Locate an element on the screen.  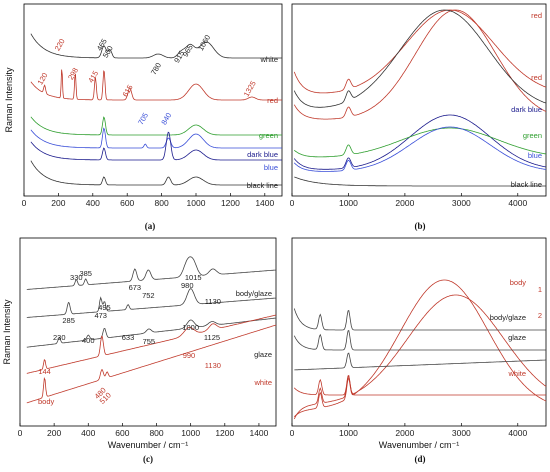
peak-annotation: 495 is located at coordinates (104, 307).